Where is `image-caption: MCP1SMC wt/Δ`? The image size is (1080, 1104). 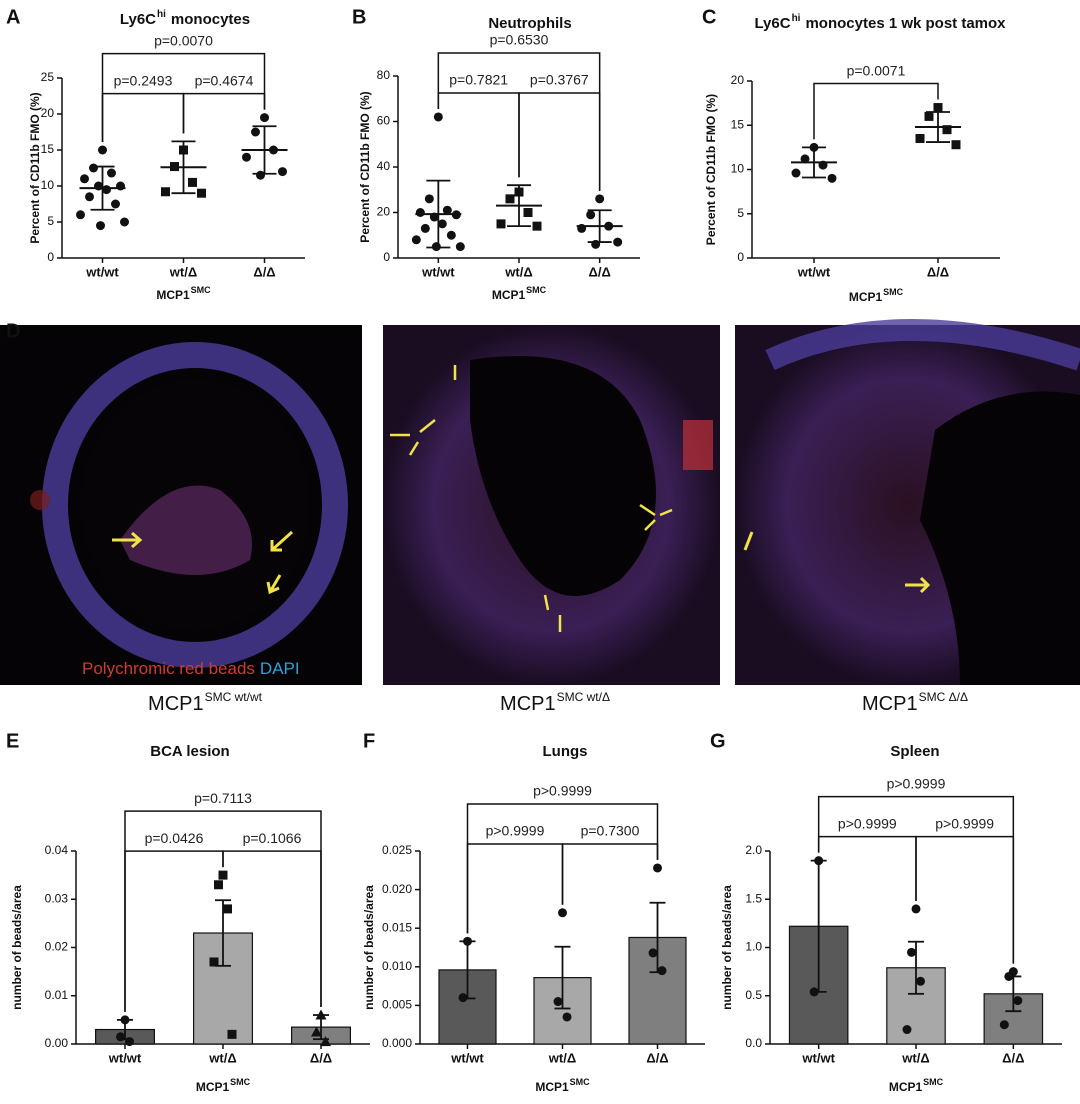
image-caption: MCP1SMC wt/Δ is located at coordinates (555, 702).